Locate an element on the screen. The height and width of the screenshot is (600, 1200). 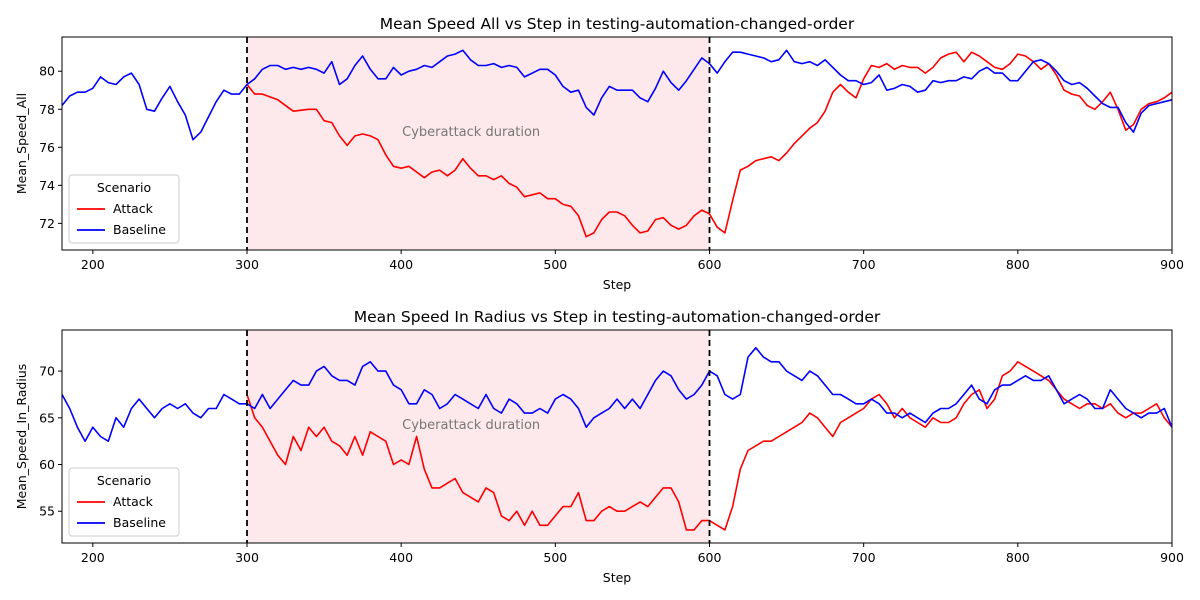
y-tick-label: 72 is located at coordinates (47, 223).